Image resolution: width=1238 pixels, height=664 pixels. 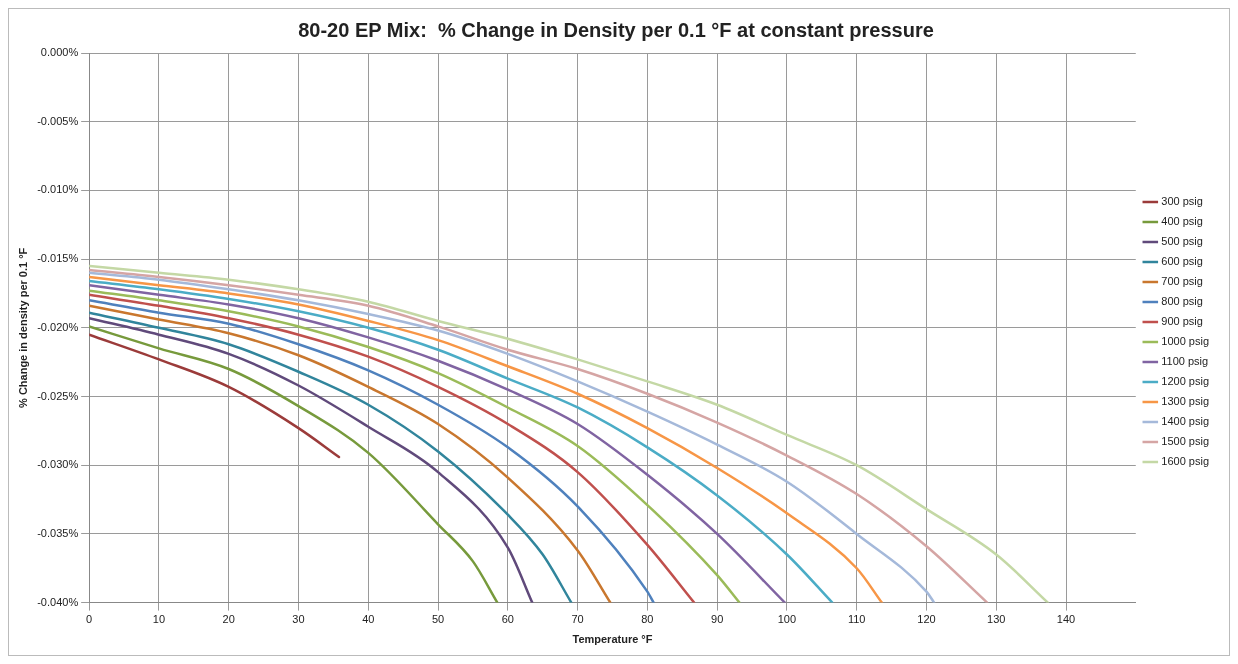 What do you see at coordinates (1185, 361) in the screenshot?
I see `legend-label: 1100 psig` at bounding box center [1185, 361].